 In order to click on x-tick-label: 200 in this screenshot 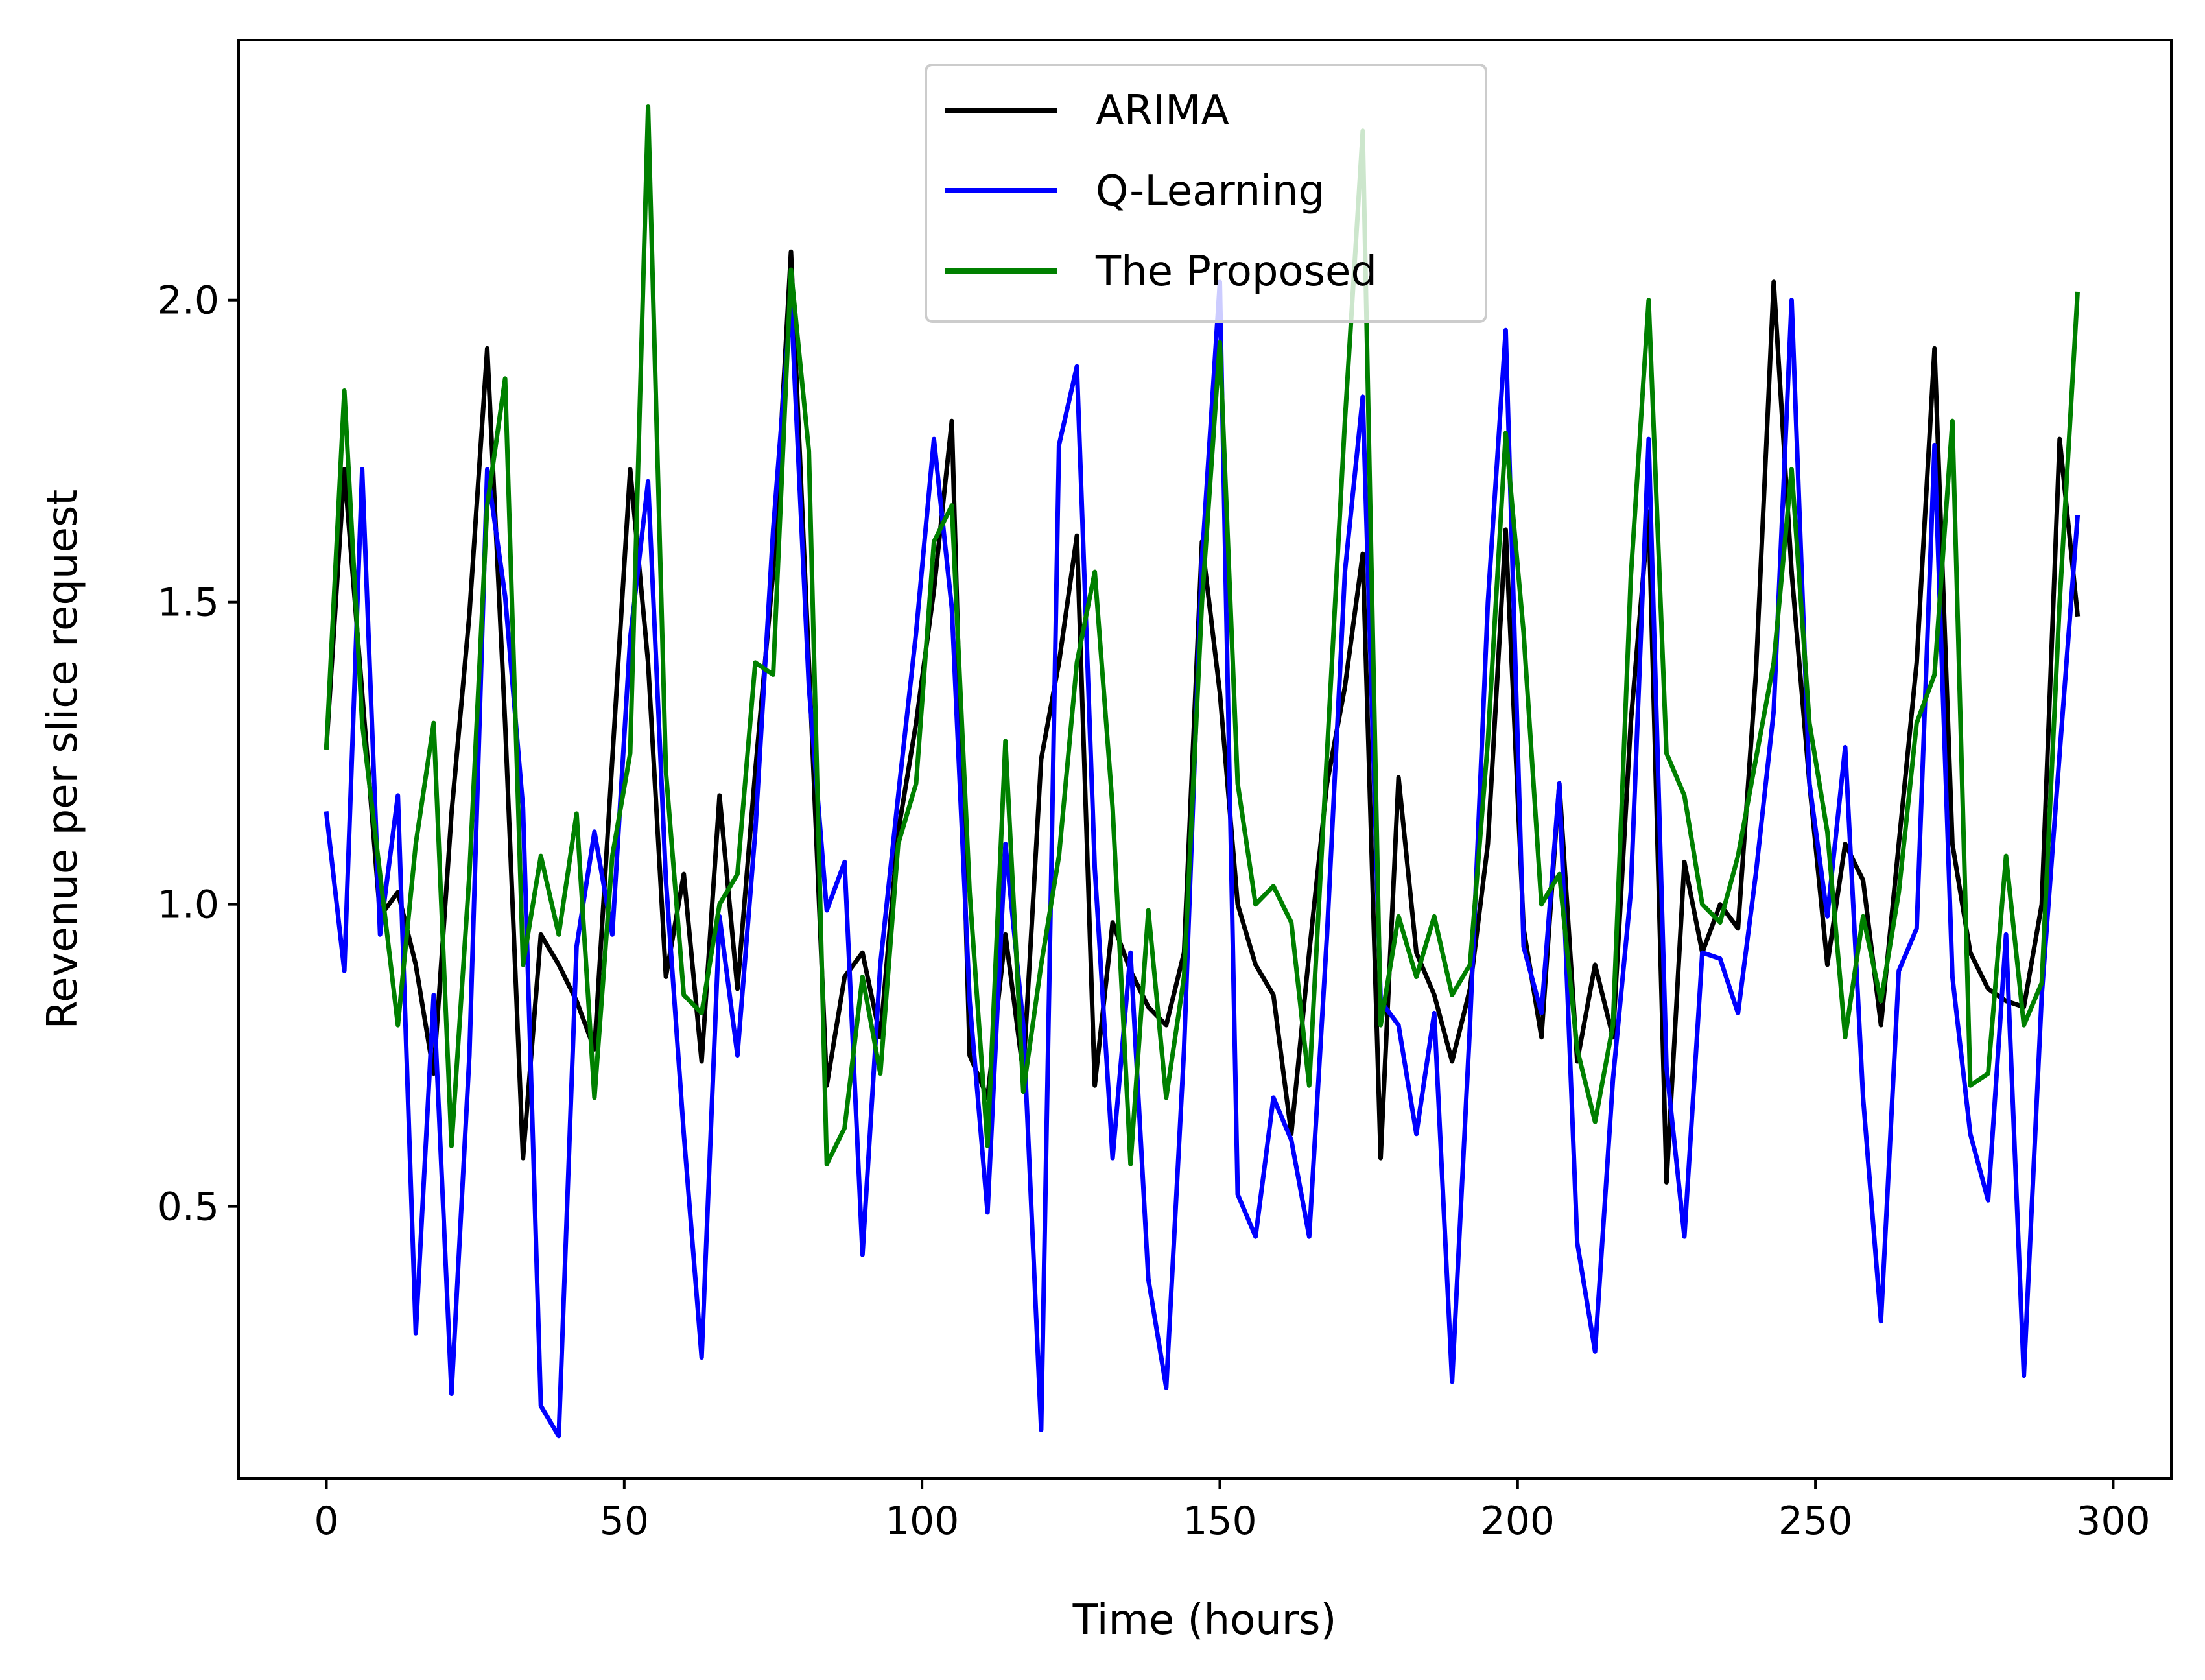, I will do `click(1518, 1521)`.